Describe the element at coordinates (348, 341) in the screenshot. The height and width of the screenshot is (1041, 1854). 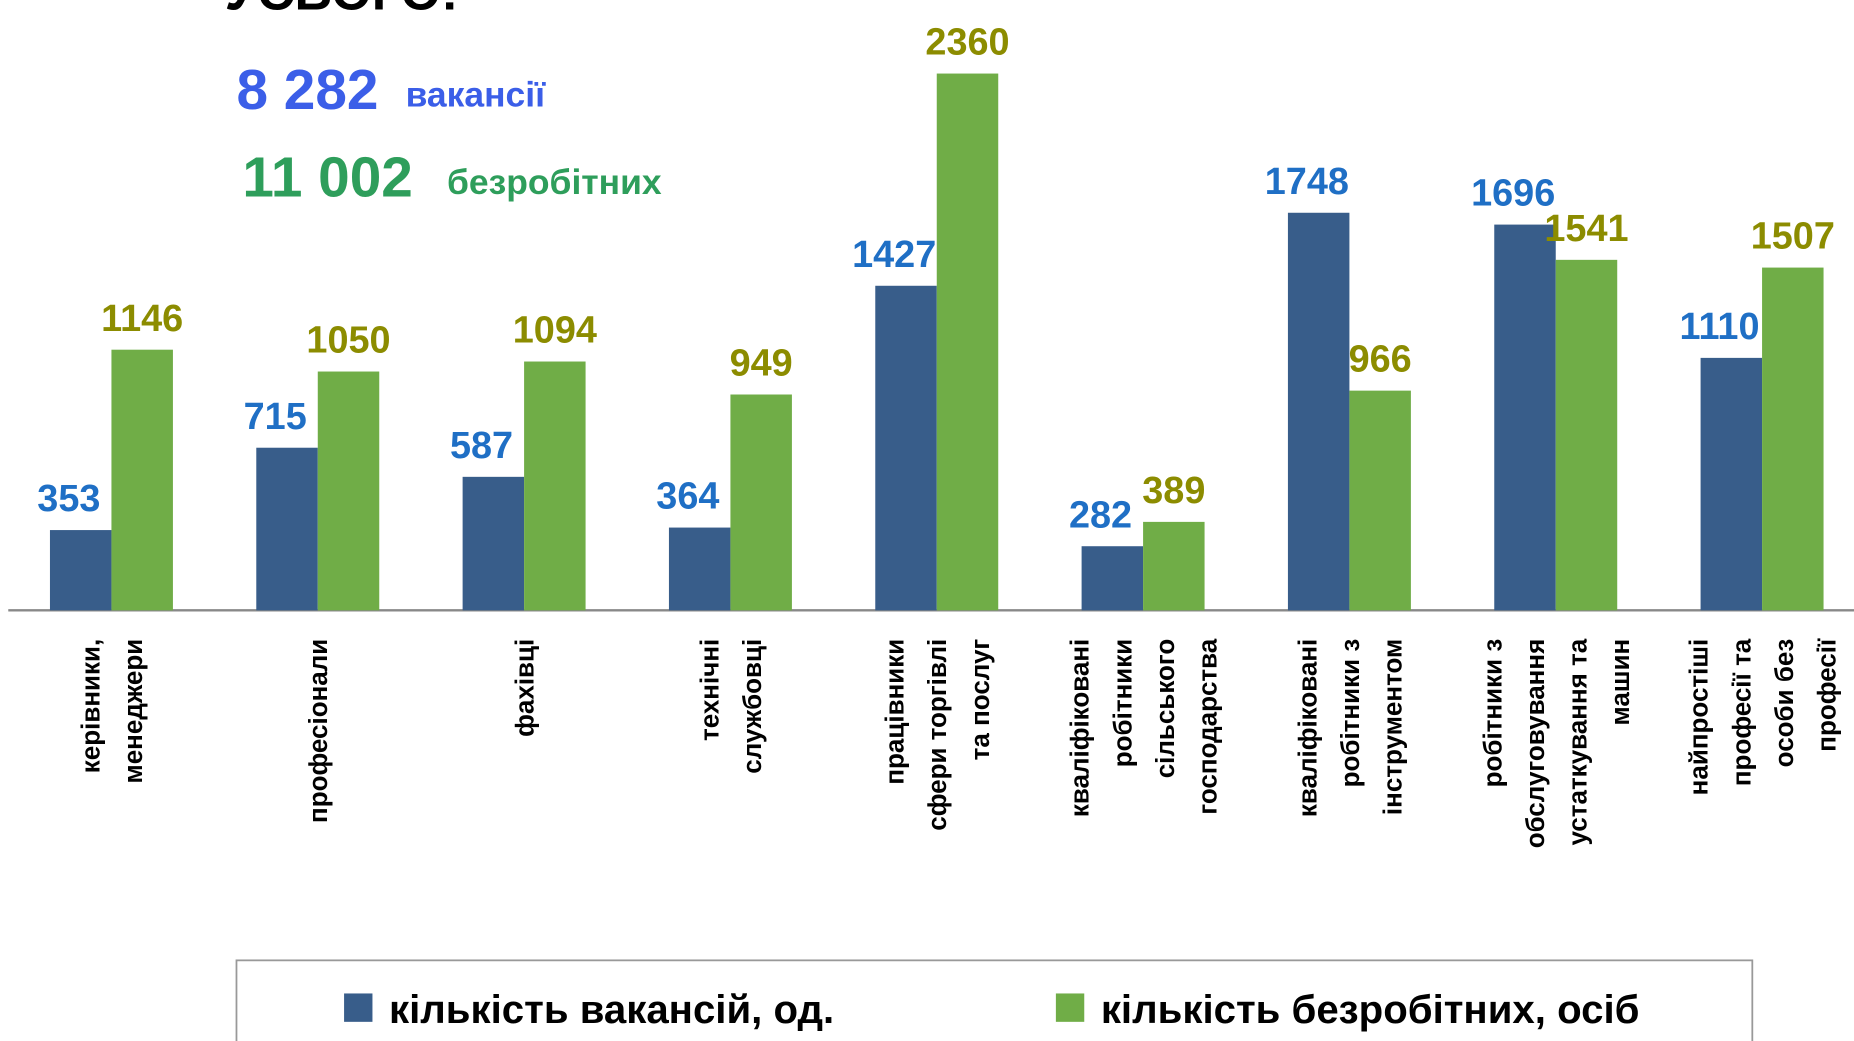
I see `value-label: 1050` at that location.